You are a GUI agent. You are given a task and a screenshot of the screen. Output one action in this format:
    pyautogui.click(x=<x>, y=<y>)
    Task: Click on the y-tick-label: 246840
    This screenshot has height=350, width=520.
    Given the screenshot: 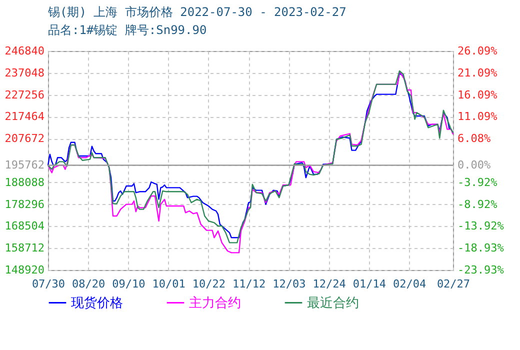 What is the action you would take?
    pyautogui.click(x=24, y=51)
    